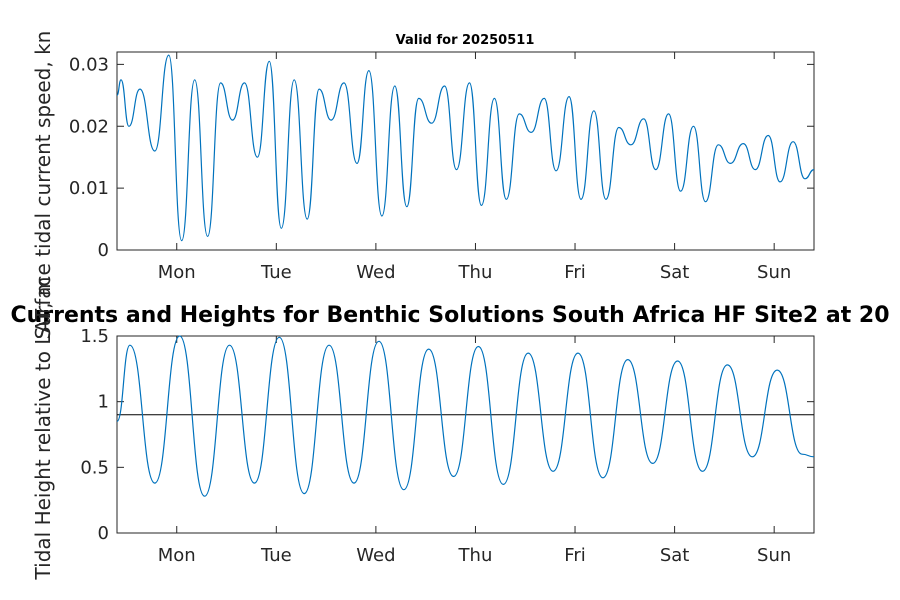  Describe the element at coordinates (375, 272) in the screenshot. I see `current-speed-xtick-label: Wed` at that location.